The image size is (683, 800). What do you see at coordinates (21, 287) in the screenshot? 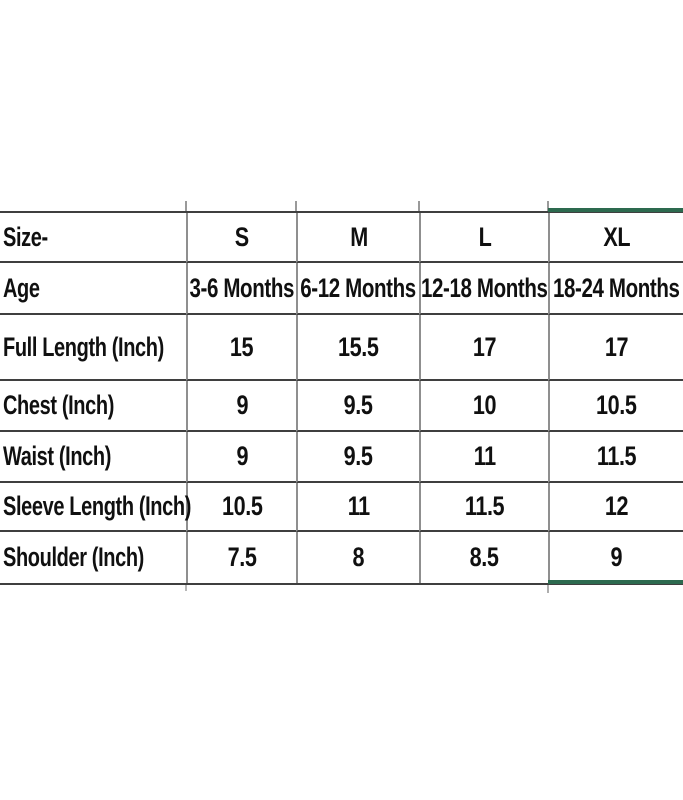
I see `age-label: Age` at bounding box center [21, 287].